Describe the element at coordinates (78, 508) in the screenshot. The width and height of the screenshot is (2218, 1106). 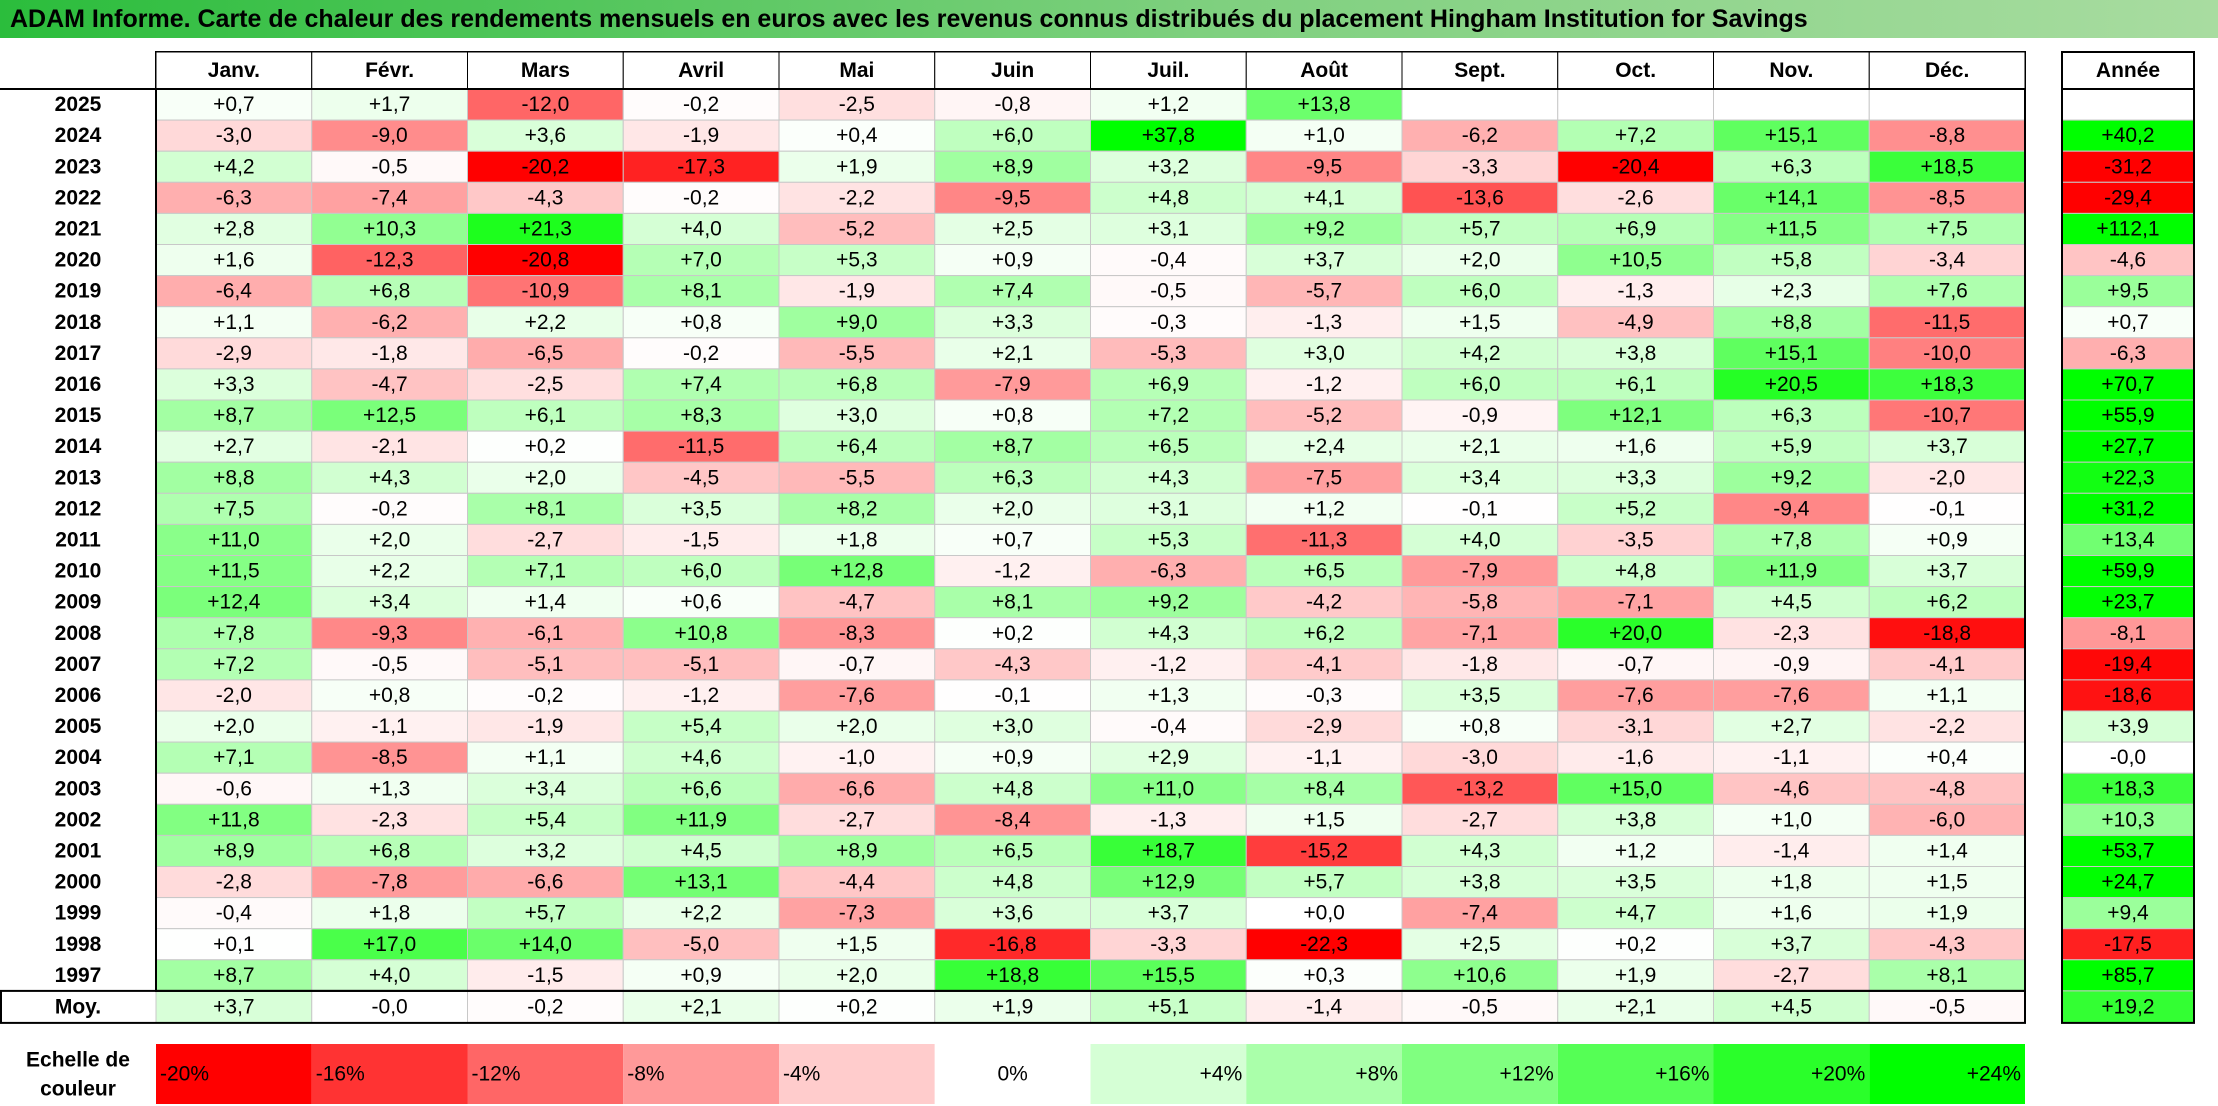
I see `row-year-label: 2012` at that location.